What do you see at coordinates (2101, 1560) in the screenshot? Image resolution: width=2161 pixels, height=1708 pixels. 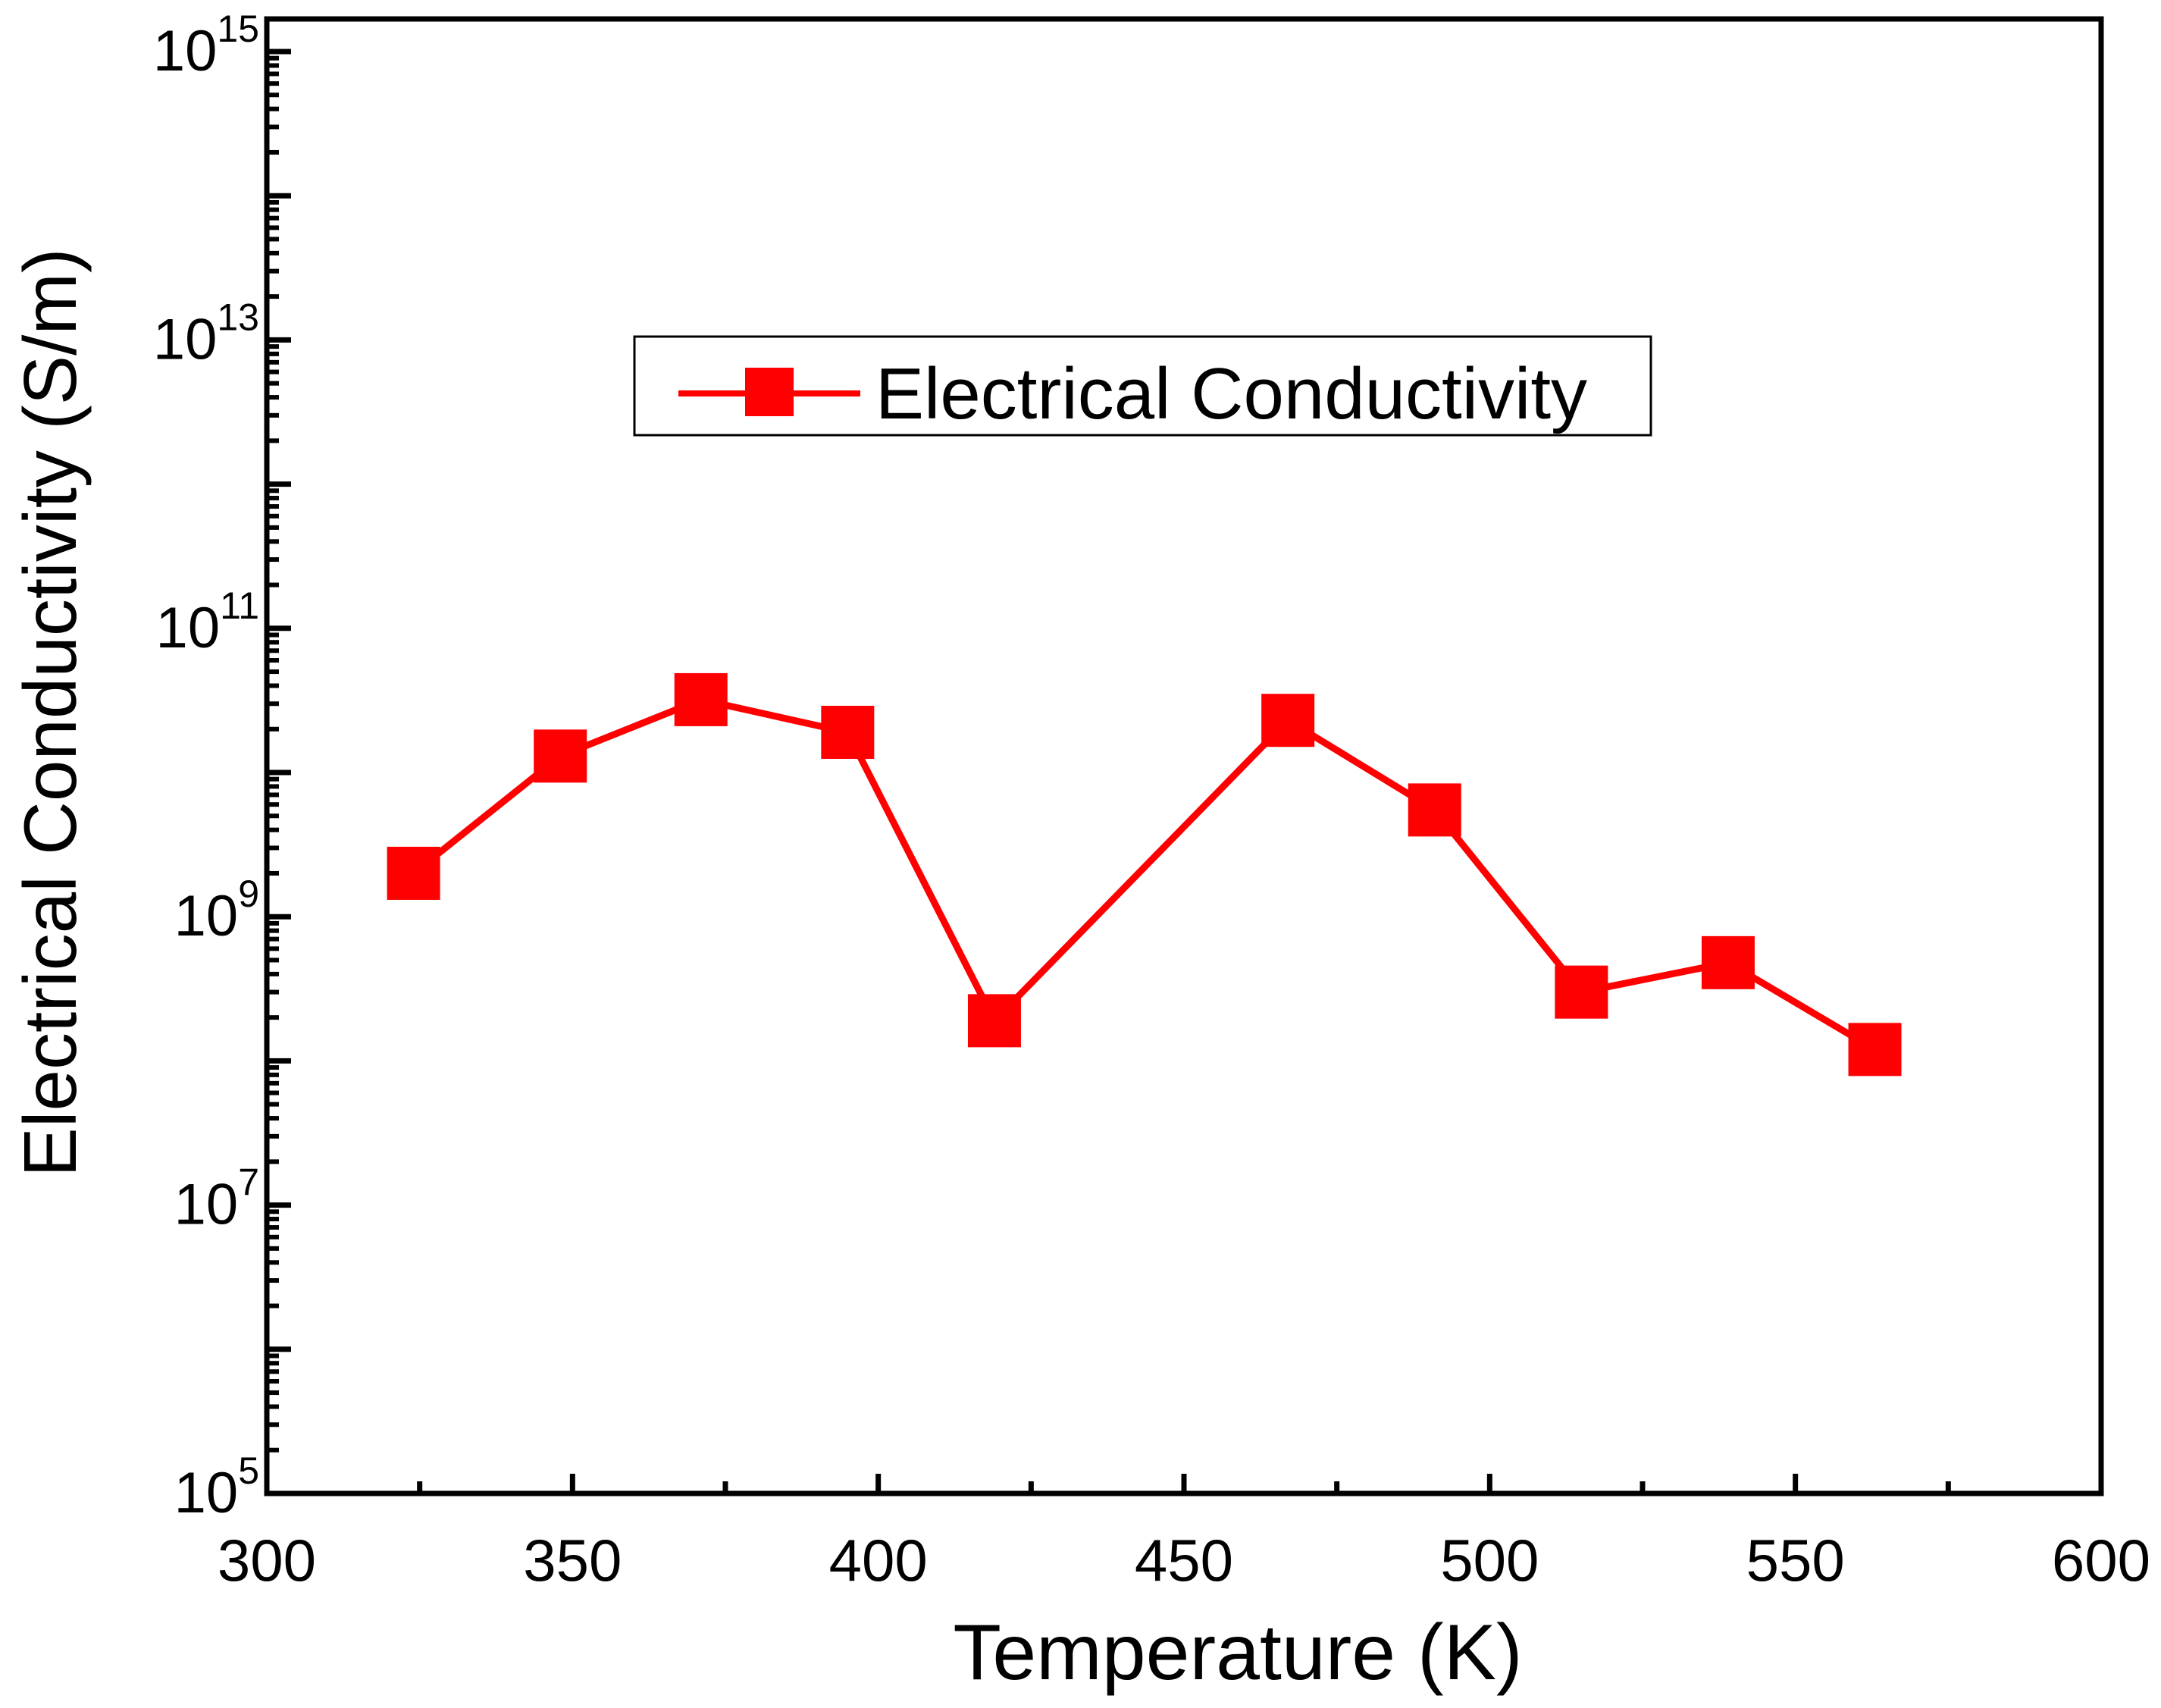 I see `x-tick-label: 600` at bounding box center [2101, 1560].